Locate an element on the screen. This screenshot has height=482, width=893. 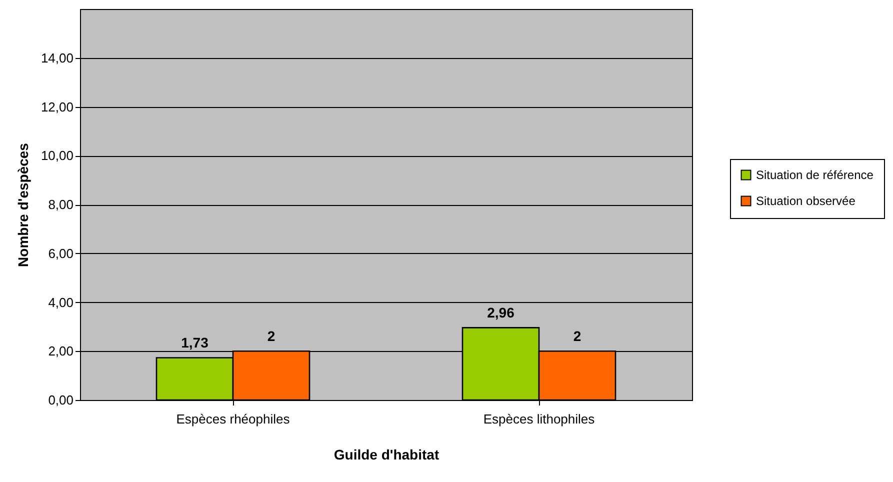
data-label: 2,96 is located at coordinates (501, 312).